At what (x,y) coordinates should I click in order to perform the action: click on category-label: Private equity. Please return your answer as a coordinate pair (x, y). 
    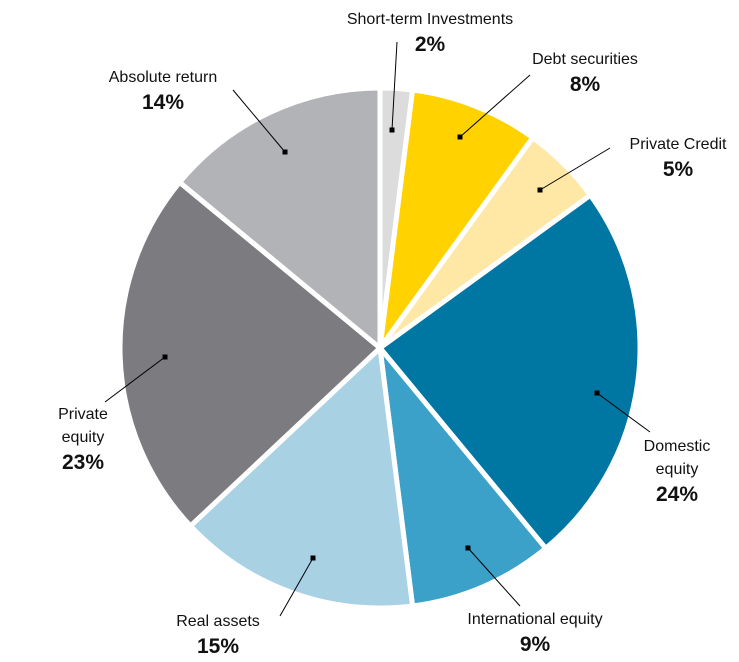
    Looking at the image, I should click on (83, 426).